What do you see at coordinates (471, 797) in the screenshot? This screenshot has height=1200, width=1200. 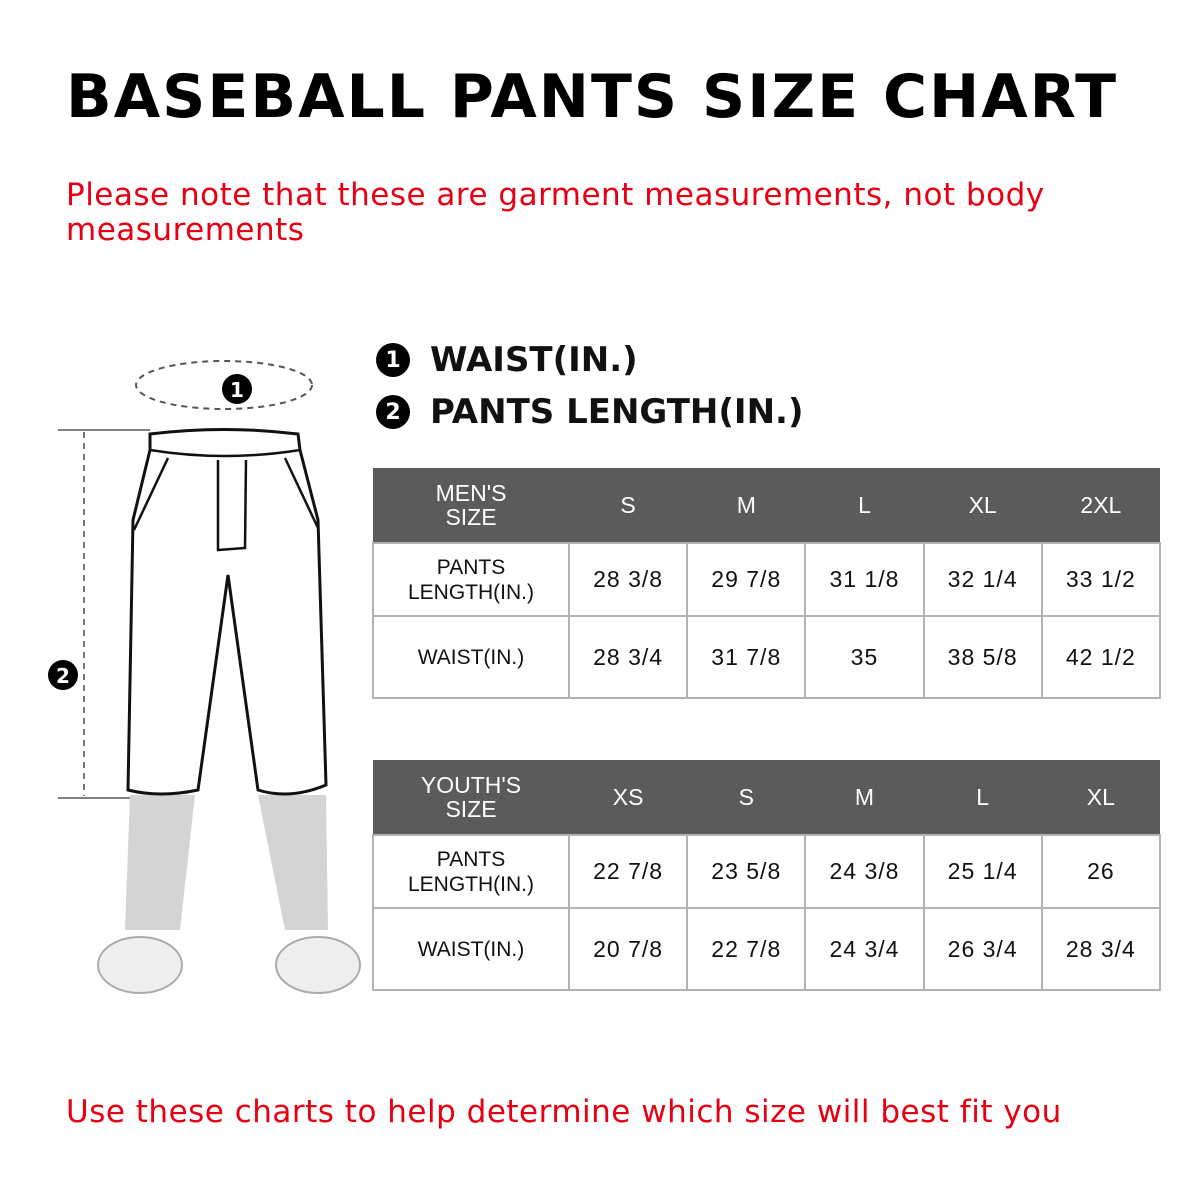 I see `header-cell: YOUTH'S SIZE` at bounding box center [471, 797].